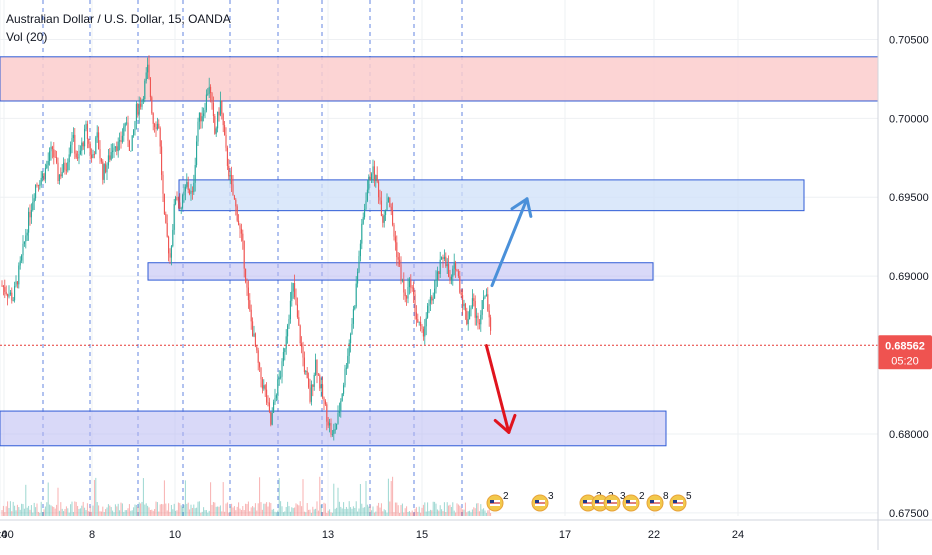 The image size is (932, 555). What do you see at coordinates (909, 198) in the screenshot?
I see `y-tick-label: 0.69500` at bounding box center [909, 198].